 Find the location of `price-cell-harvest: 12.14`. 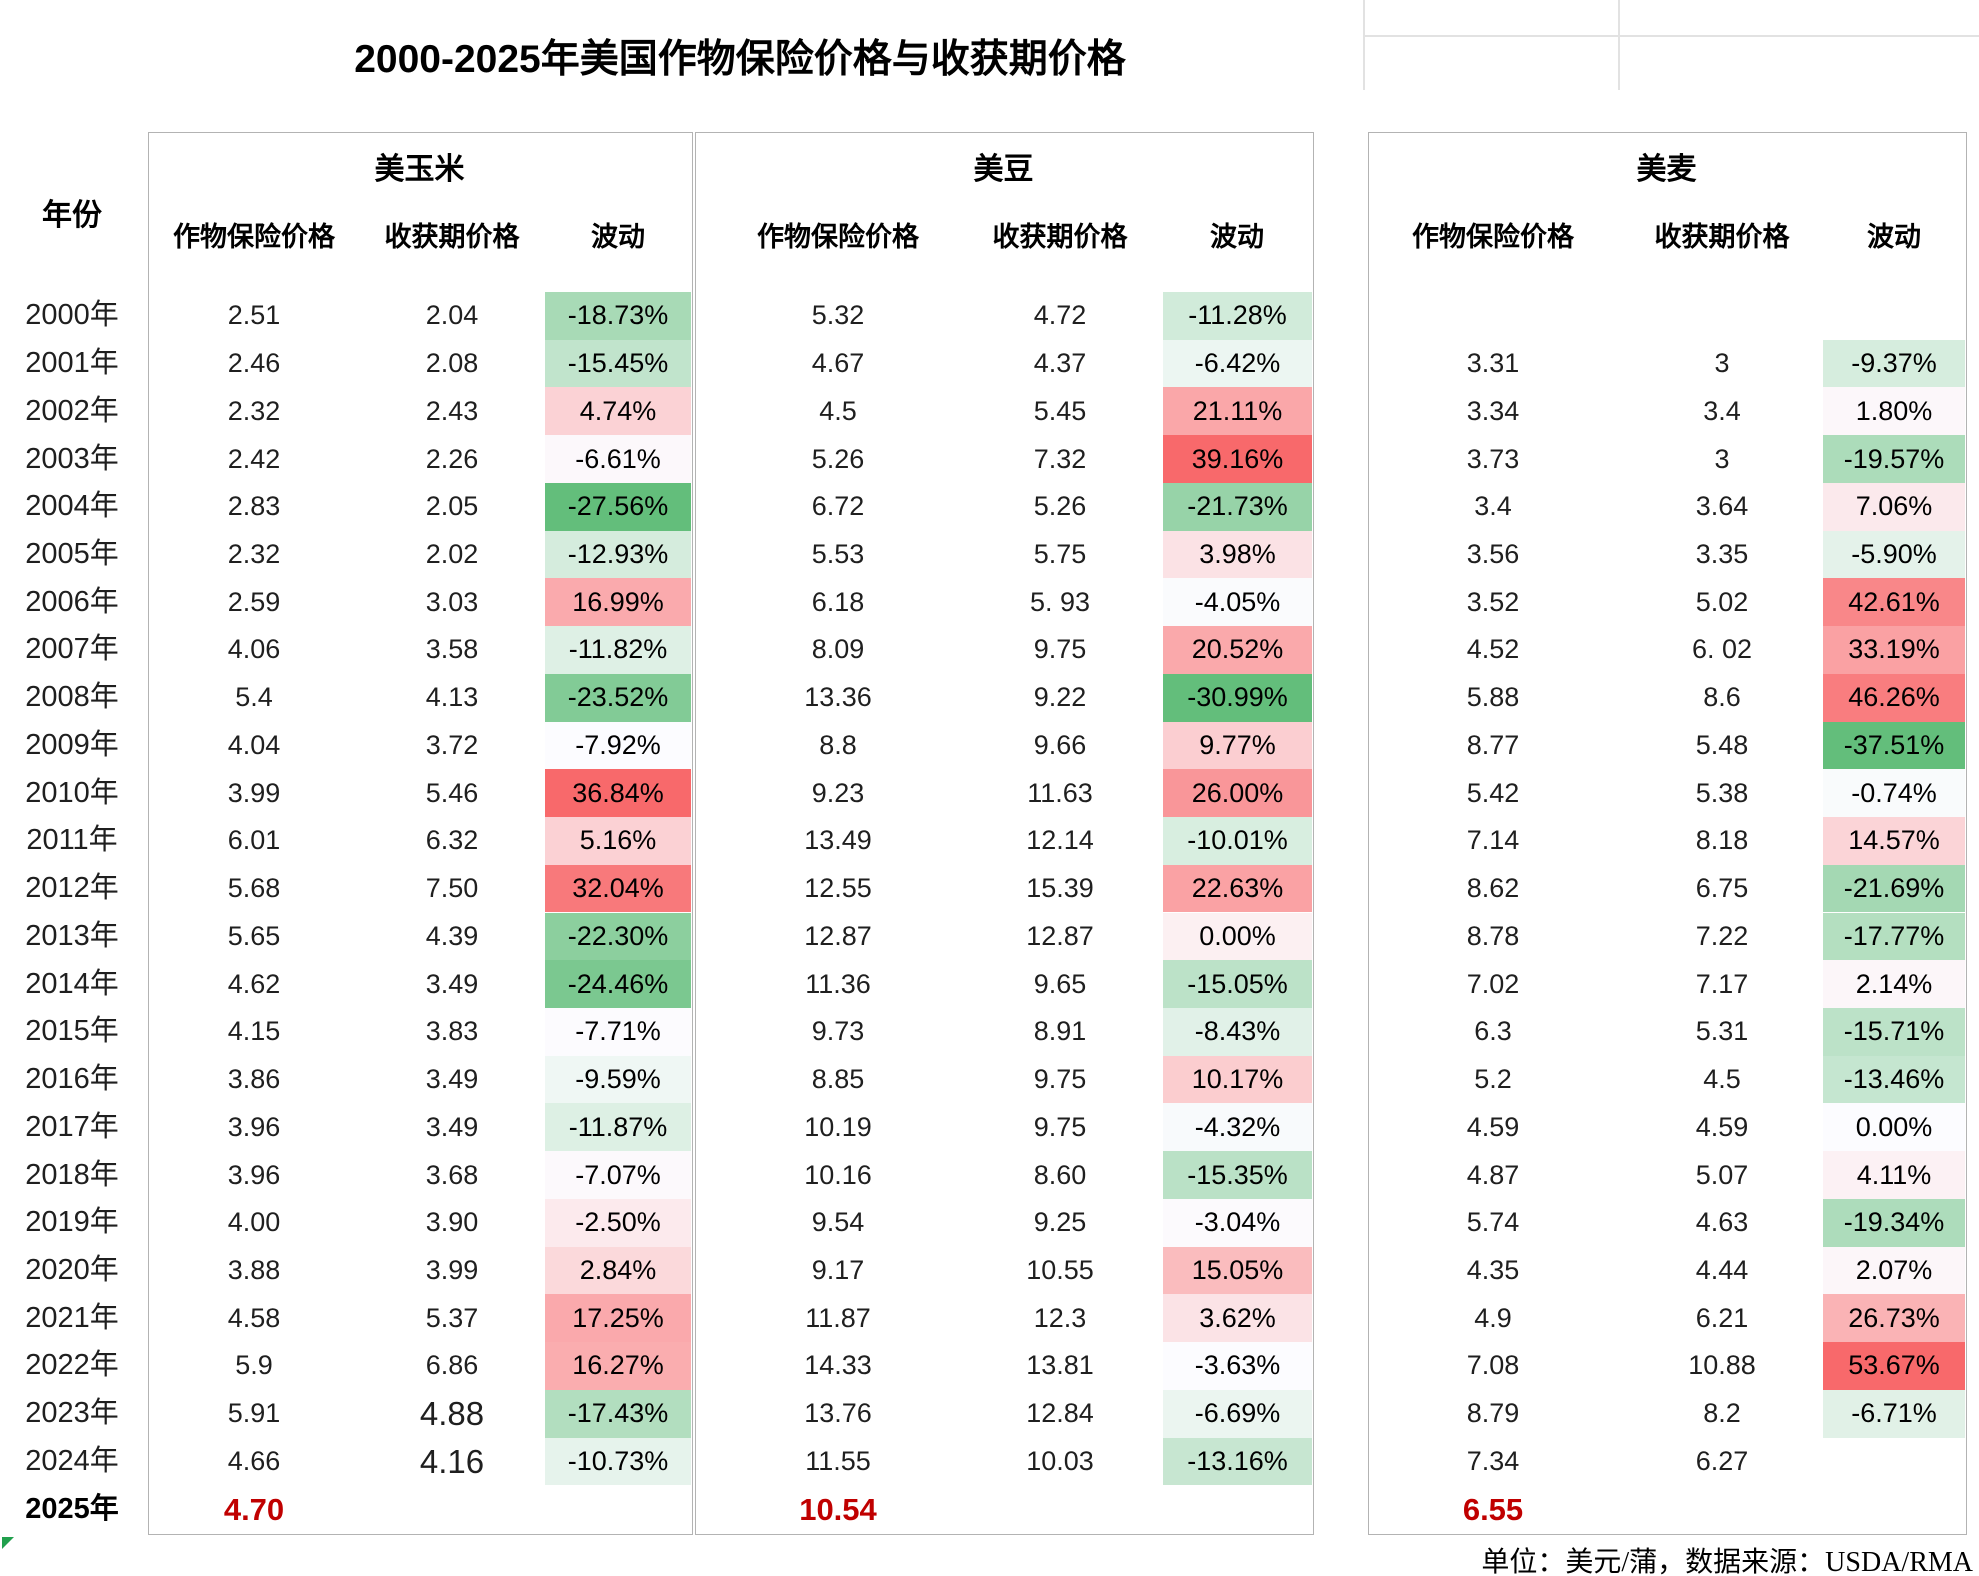

price-cell-harvest: 12.14 is located at coordinates (1060, 840).